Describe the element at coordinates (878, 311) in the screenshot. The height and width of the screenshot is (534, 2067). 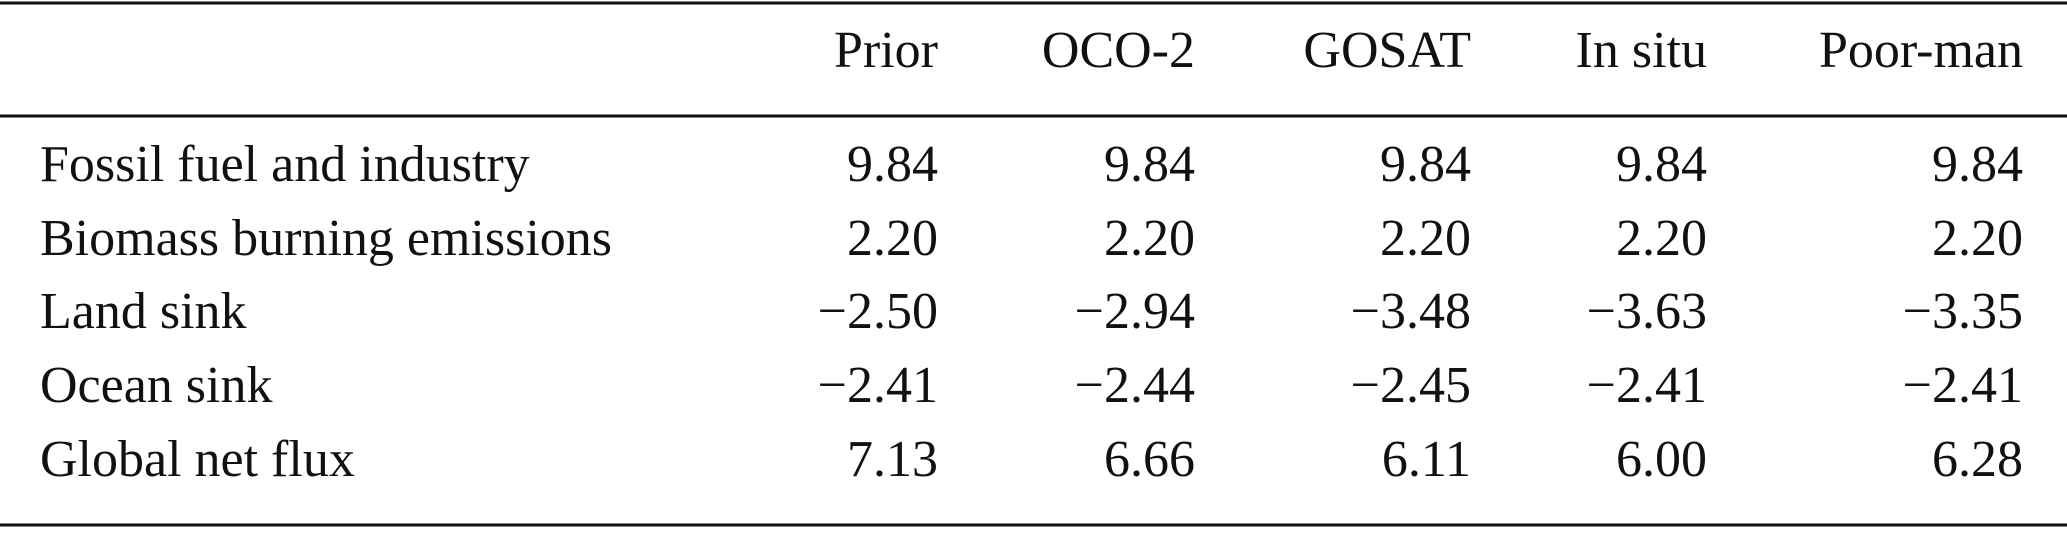
I see `cell-value: −2.50` at that location.